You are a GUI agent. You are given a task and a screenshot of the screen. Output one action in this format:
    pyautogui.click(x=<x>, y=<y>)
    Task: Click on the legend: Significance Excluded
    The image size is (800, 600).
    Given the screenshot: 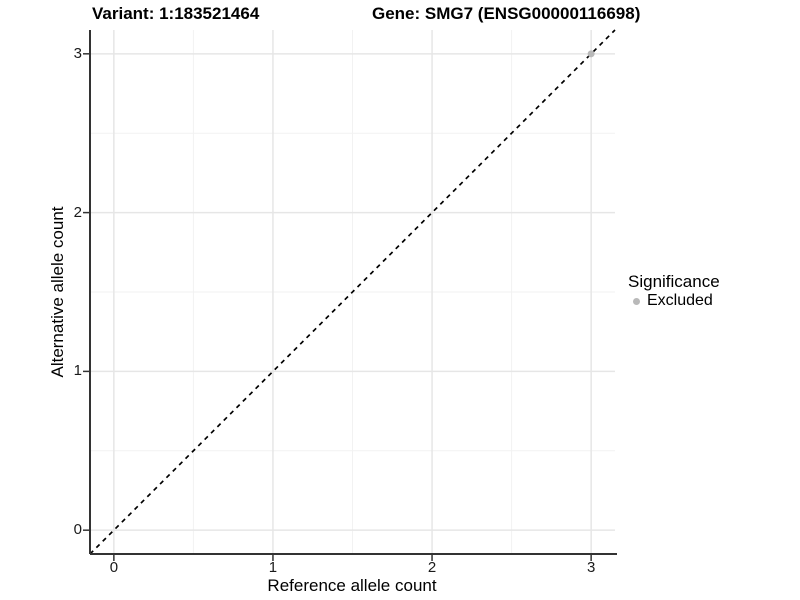 What is the action you would take?
    pyautogui.click(x=674, y=291)
    